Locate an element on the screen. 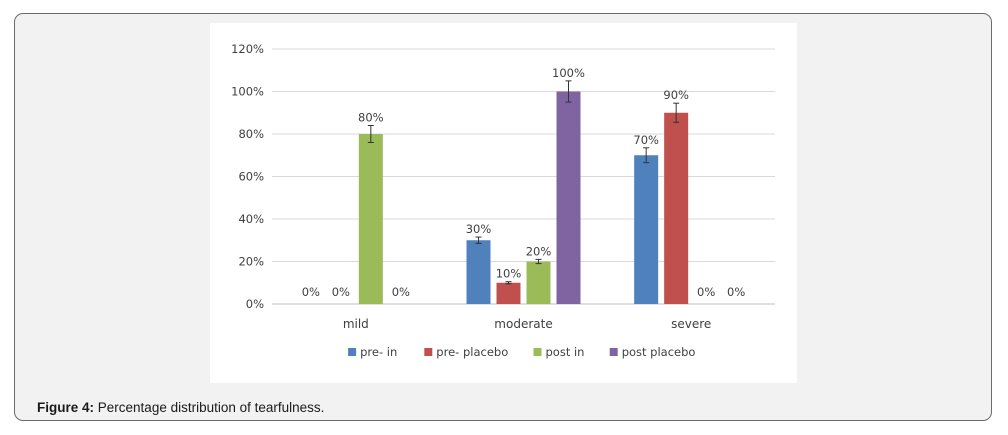 The height and width of the screenshot is (435, 1008). data-label: 90% is located at coordinates (676, 95).